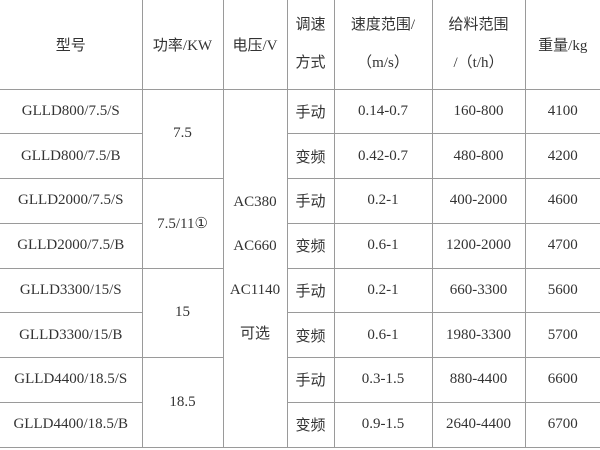  Describe the element at coordinates (255, 246) in the screenshot. I see `voltage-line: AC660` at that location.